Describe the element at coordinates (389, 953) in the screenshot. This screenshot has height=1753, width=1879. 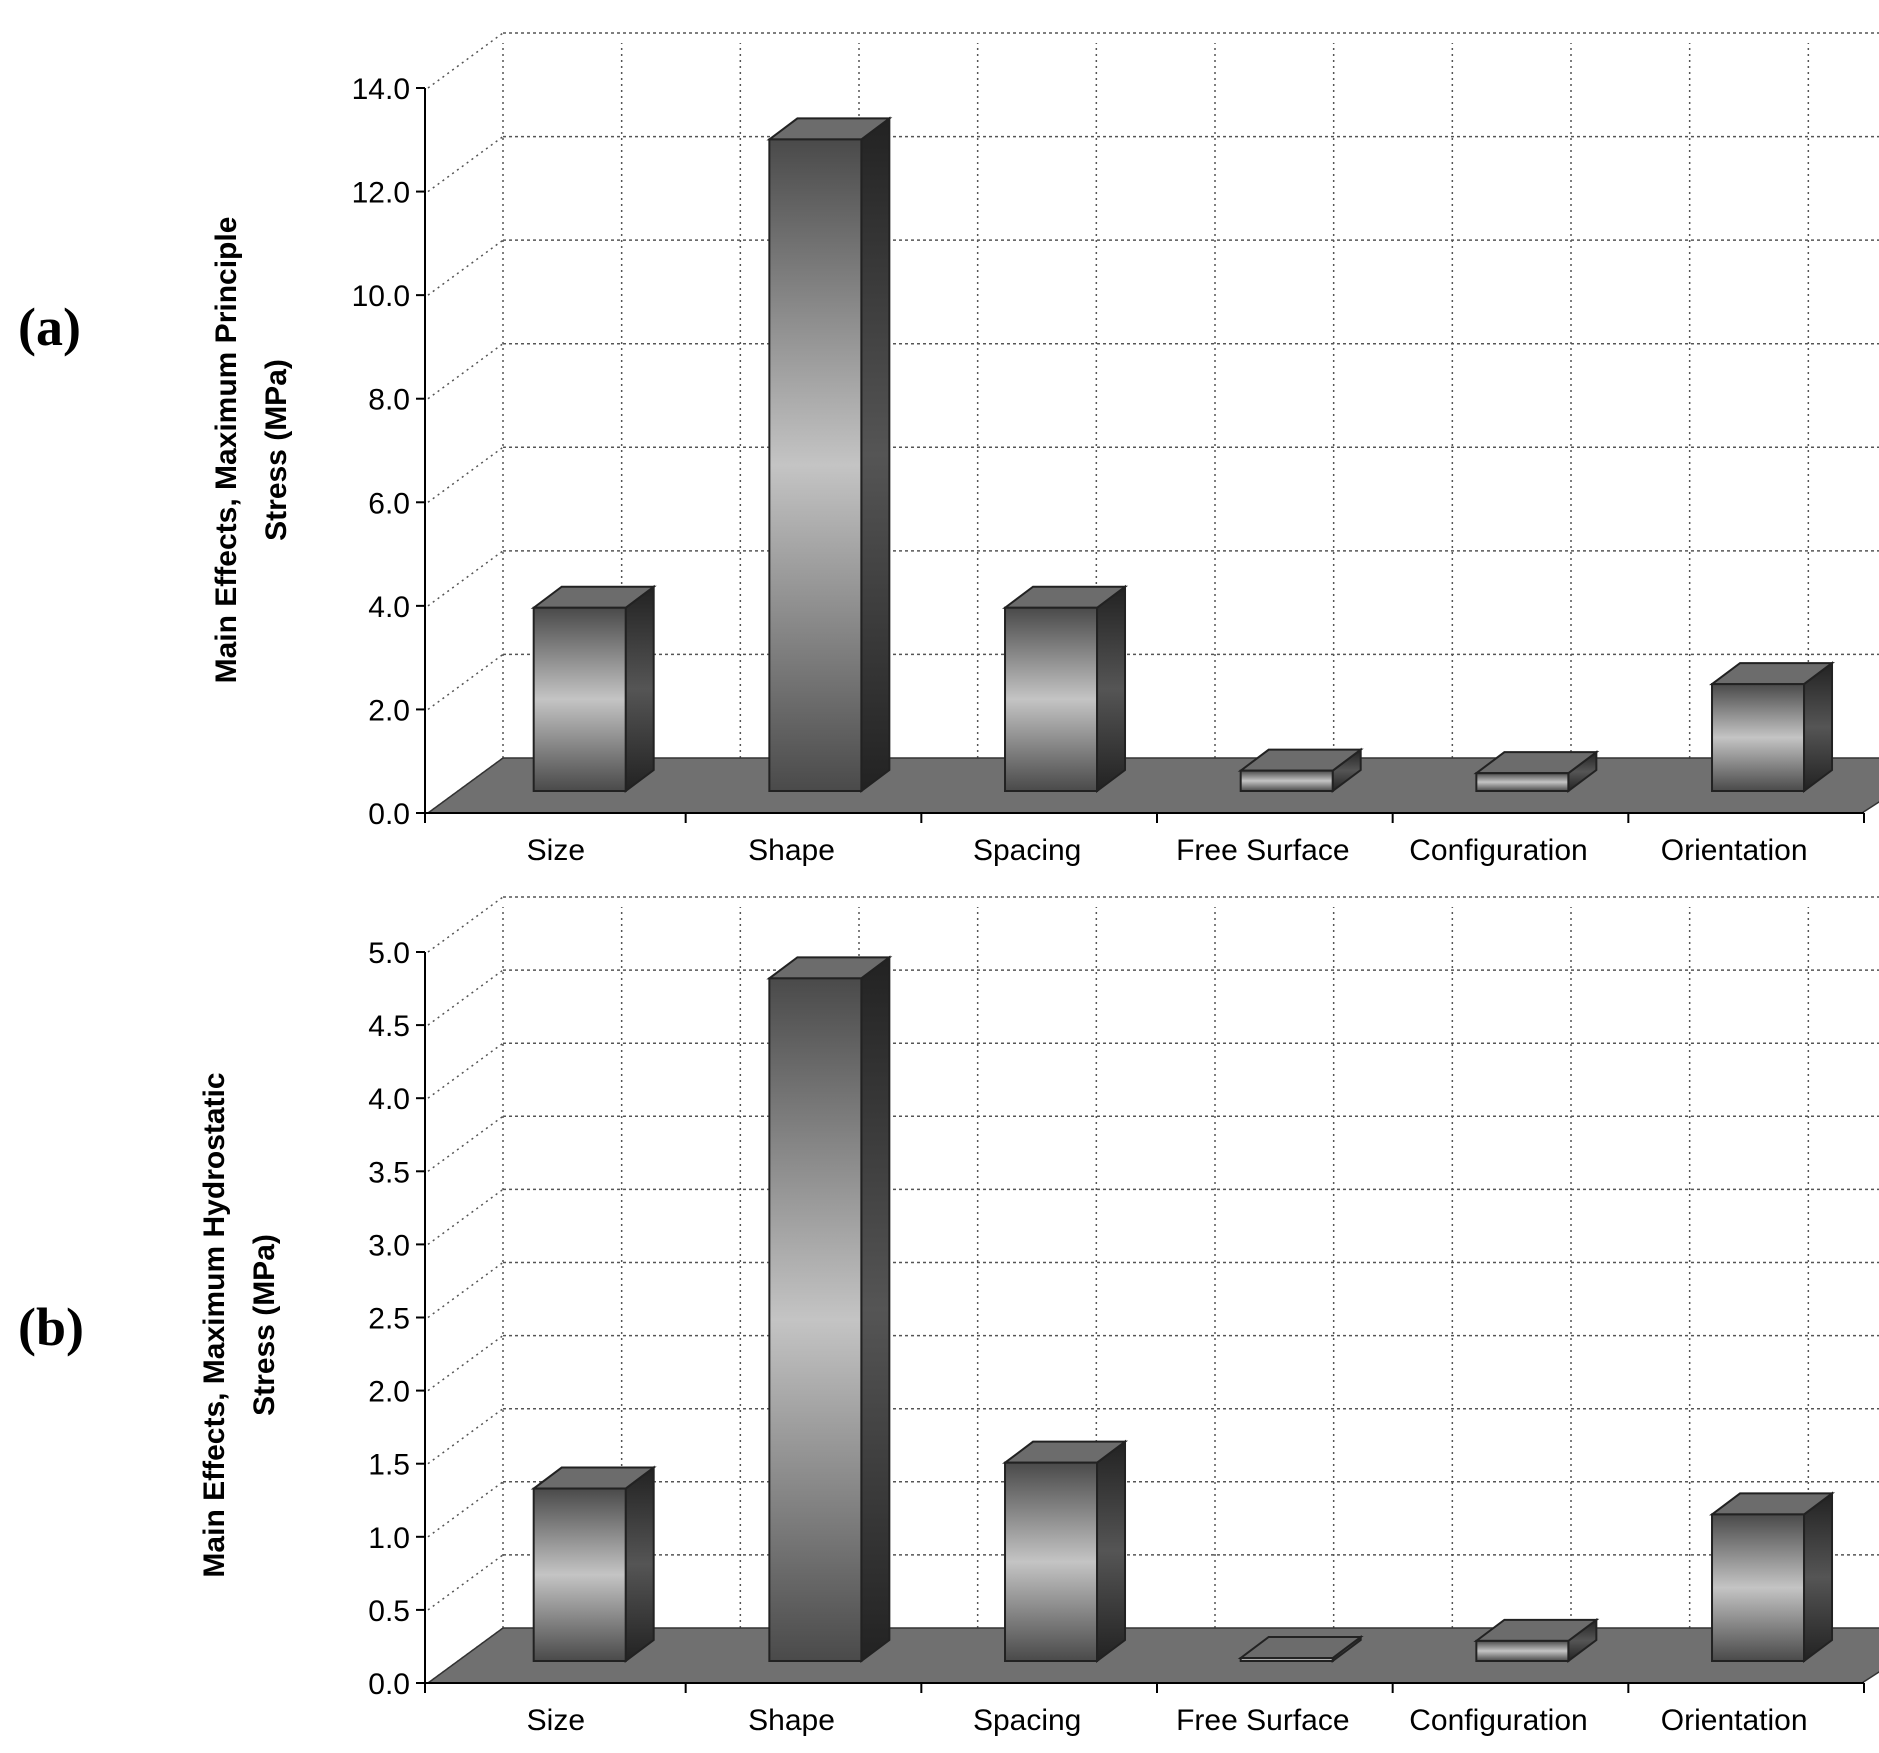
I see `y-tick-label: 5.0` at that location.